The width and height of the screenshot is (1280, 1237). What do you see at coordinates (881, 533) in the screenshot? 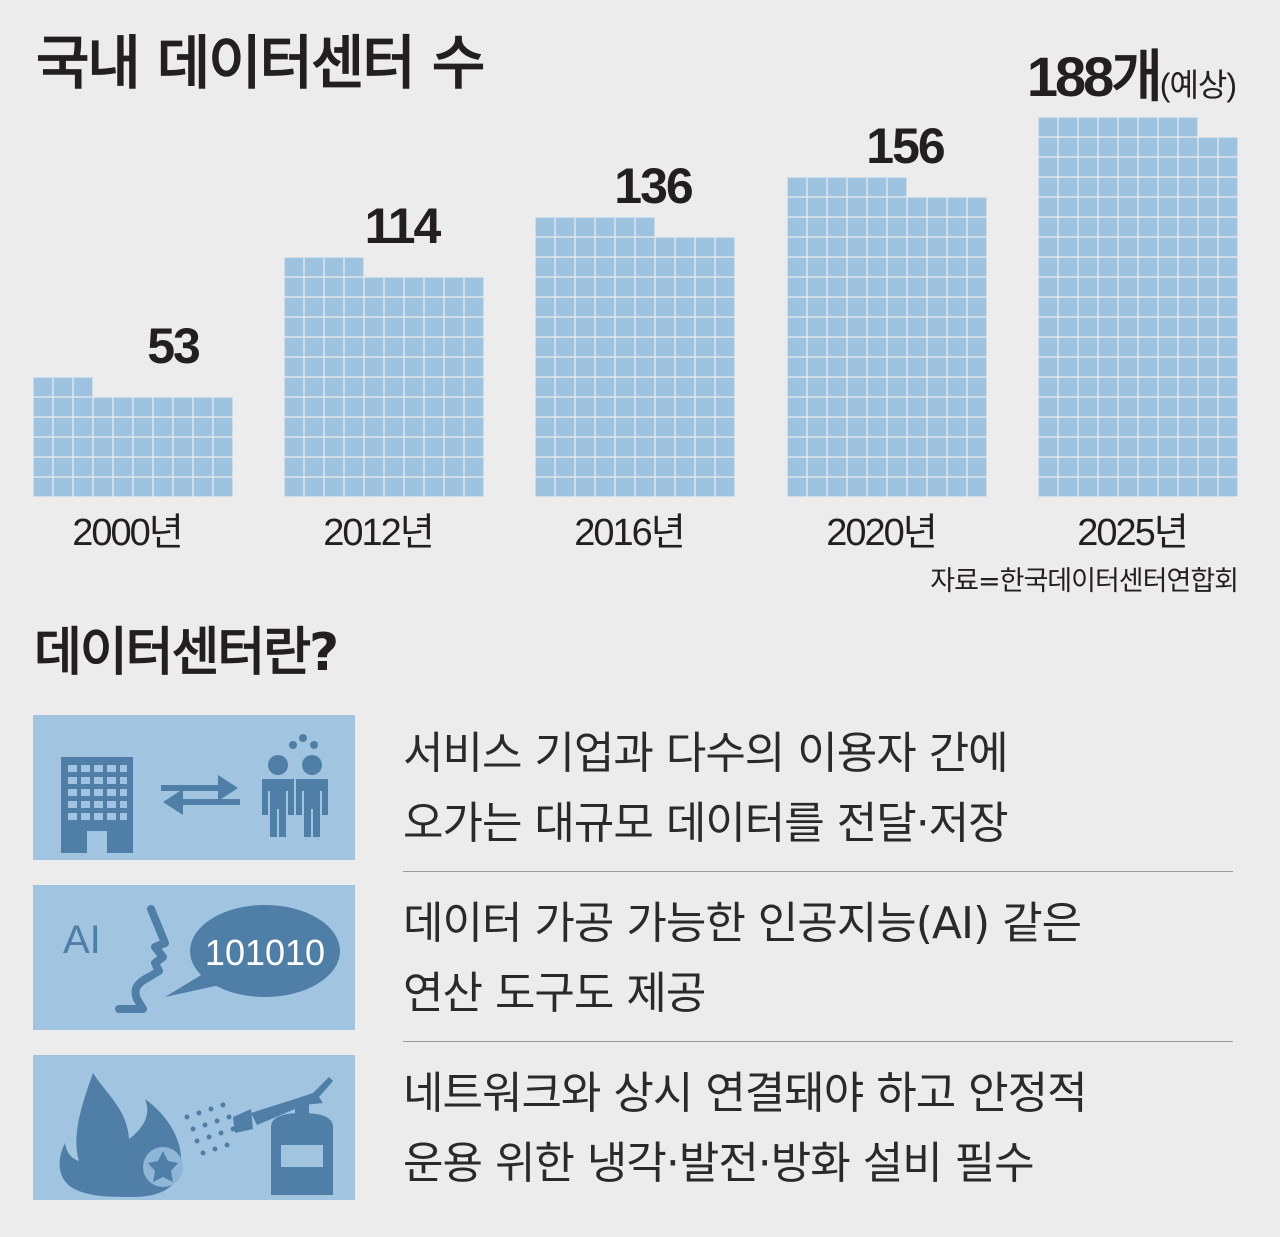
I see `category-label: 2020년` at bounding box center [881, 533].